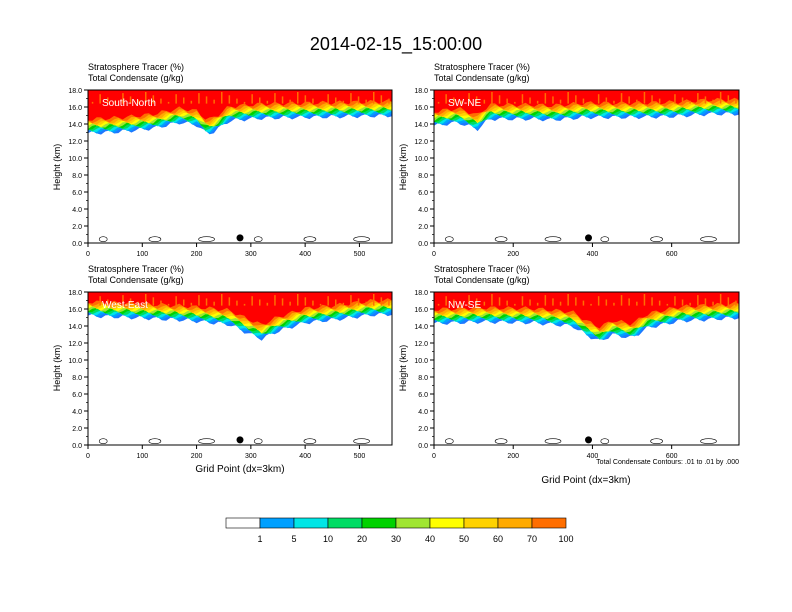 Image resolution: width=792 pixels, height=612 pixels. What do you see at coordinates (136, 78) in the screenshot?
I see `panel-0-header-line2: Total Condensate (g/kg)` at bounding box center [136, 78].